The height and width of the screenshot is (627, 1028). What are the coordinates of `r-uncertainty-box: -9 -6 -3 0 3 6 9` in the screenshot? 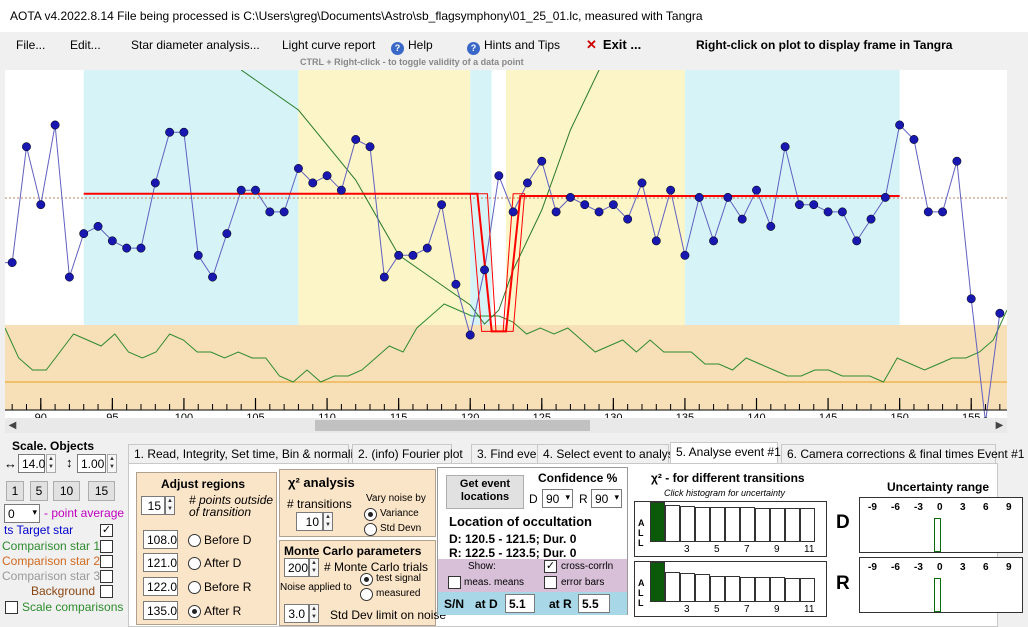 It's located at (941, 585).